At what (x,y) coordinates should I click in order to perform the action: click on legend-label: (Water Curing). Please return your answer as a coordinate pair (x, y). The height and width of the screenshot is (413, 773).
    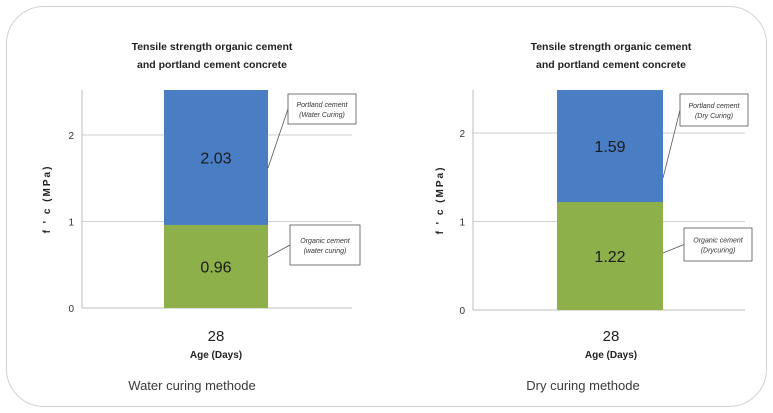
    Looking at the image, I should click on (322, 115).